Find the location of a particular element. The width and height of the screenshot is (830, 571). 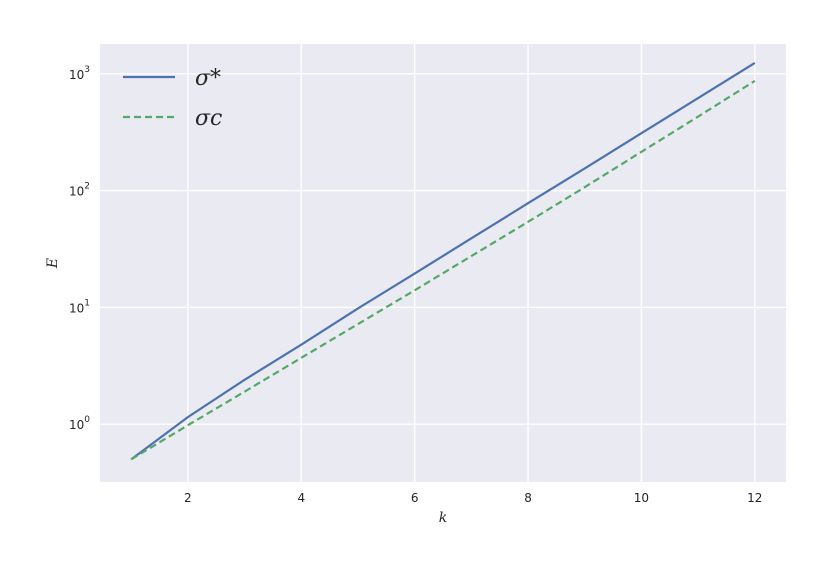

y-tick-label: 10⁰ is located at coordinates (79, 423).